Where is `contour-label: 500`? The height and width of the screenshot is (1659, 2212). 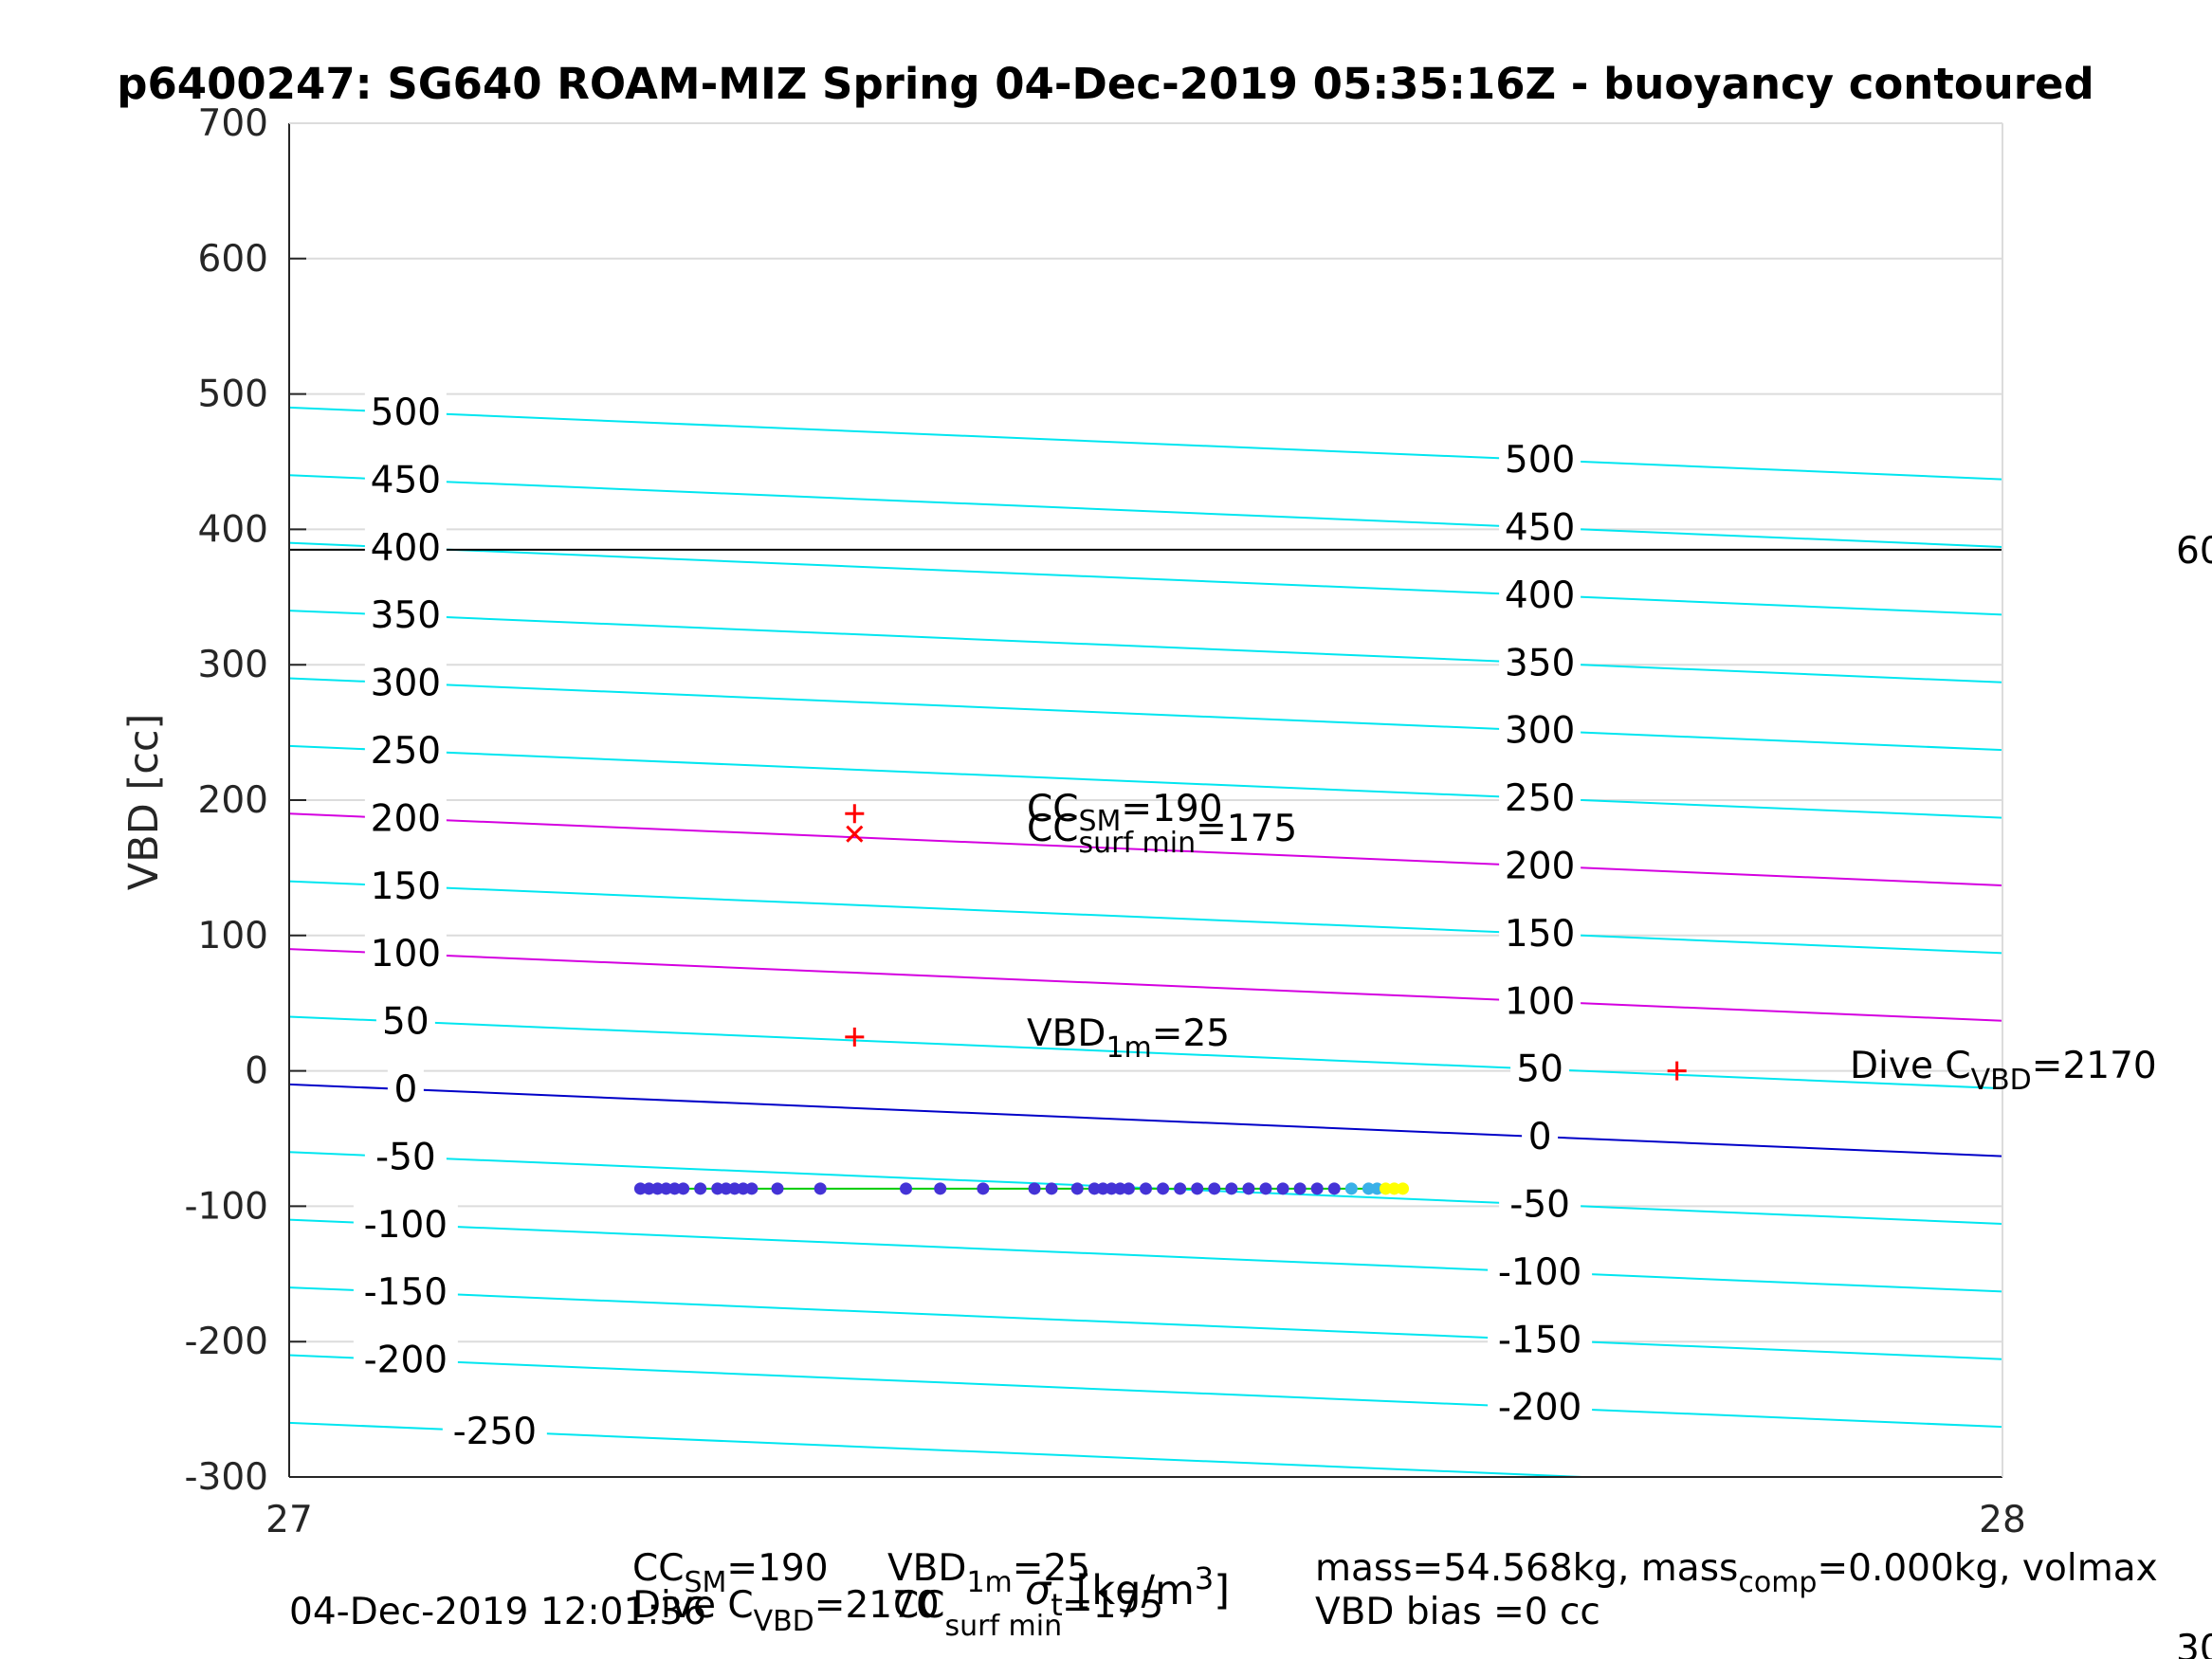
contour-label: 500 is located at coordinates (1540, 460).